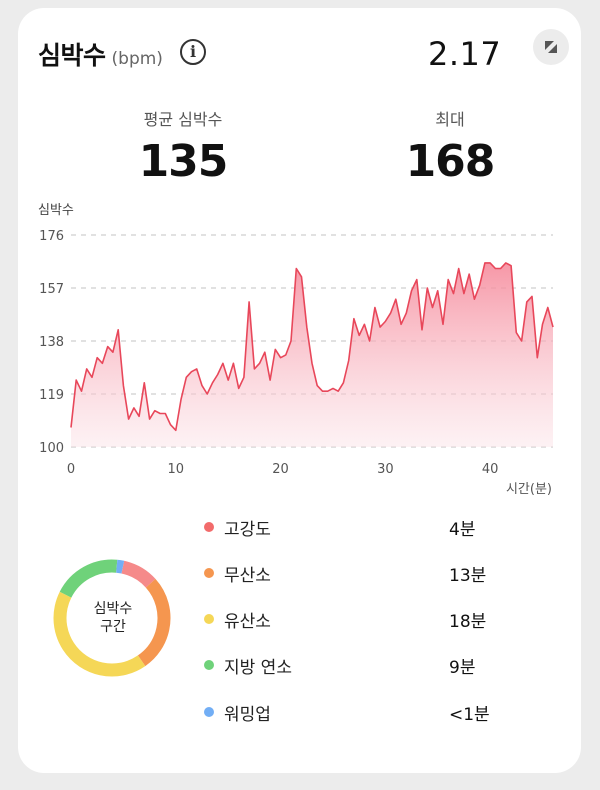 Image resolution: width=600 pixels, height=790 pixels. Describe the element at coordinates (280, 469) in the screenshot. I see `x-tick-label: 20` at that location.